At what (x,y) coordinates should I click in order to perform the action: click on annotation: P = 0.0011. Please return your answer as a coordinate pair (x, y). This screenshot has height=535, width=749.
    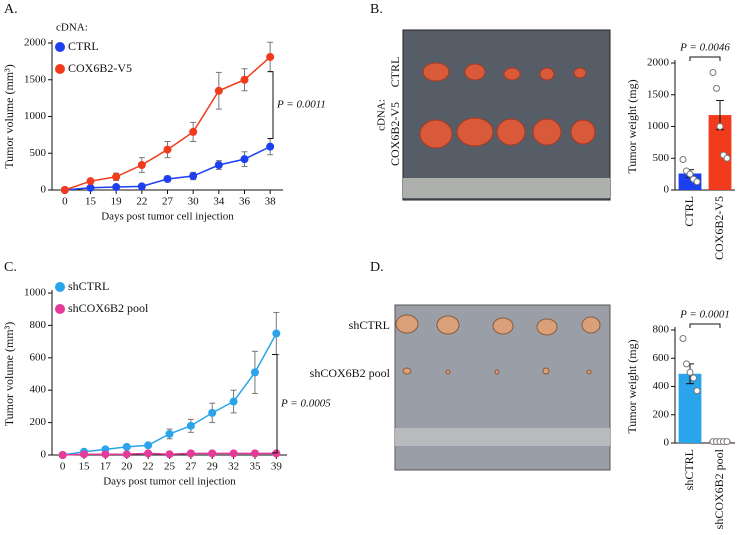
    Looking at the image, I should click on (301, 105).